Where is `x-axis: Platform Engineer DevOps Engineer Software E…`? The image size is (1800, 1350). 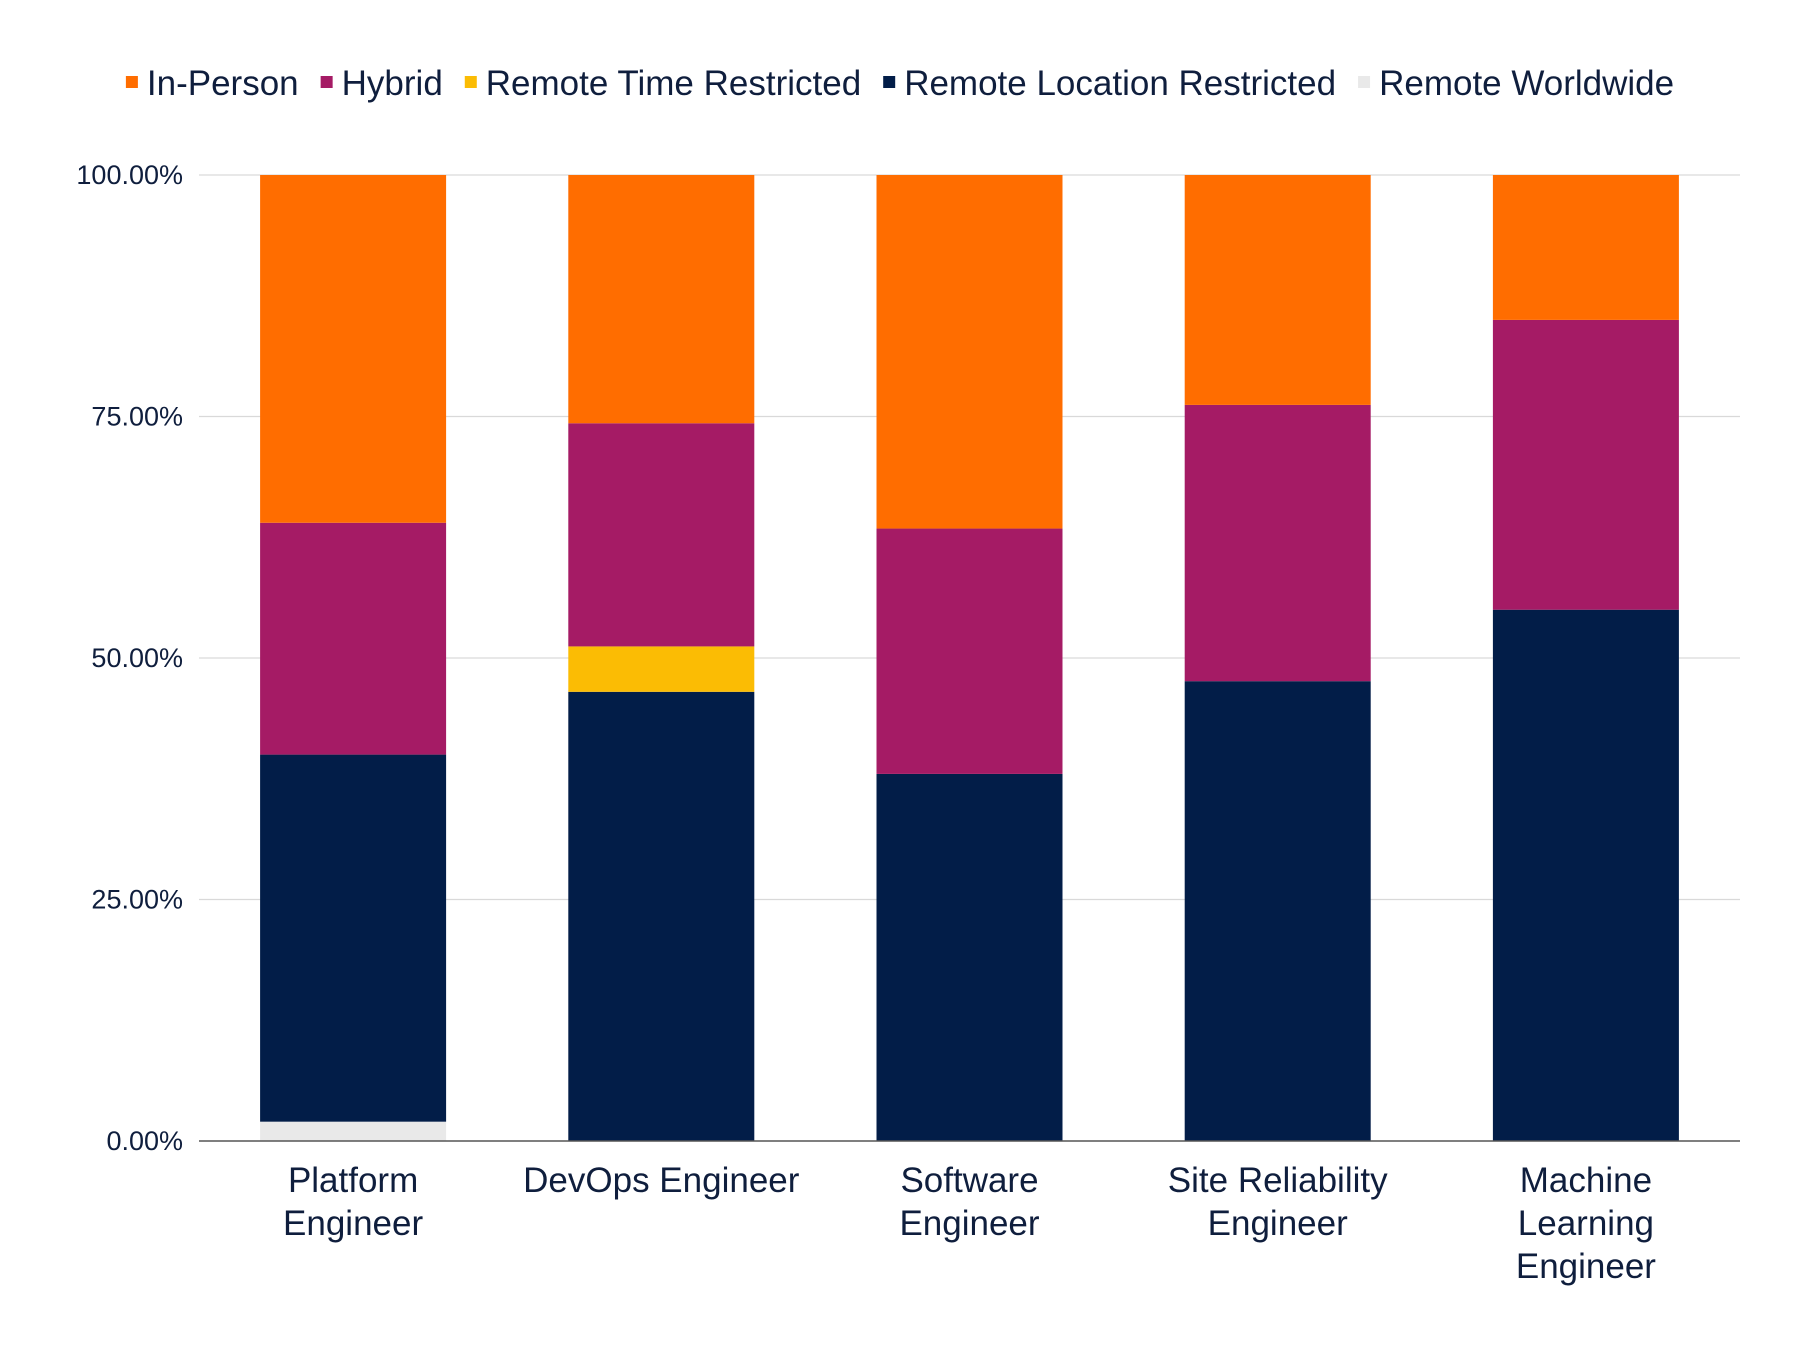 x-axis: Platform Engineer DevOps Engineer Software E… is located at coordinates (969, 1223).